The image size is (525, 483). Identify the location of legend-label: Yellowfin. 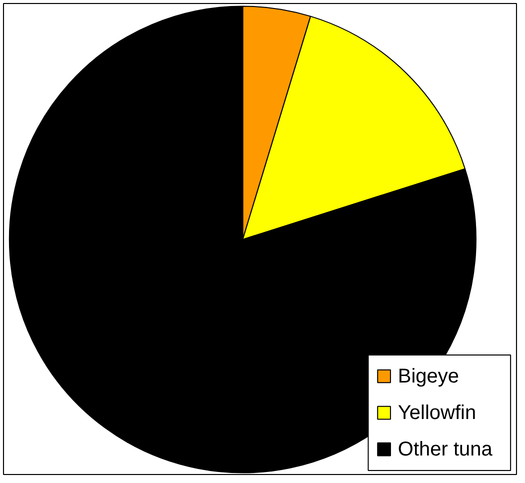
(437, 413).